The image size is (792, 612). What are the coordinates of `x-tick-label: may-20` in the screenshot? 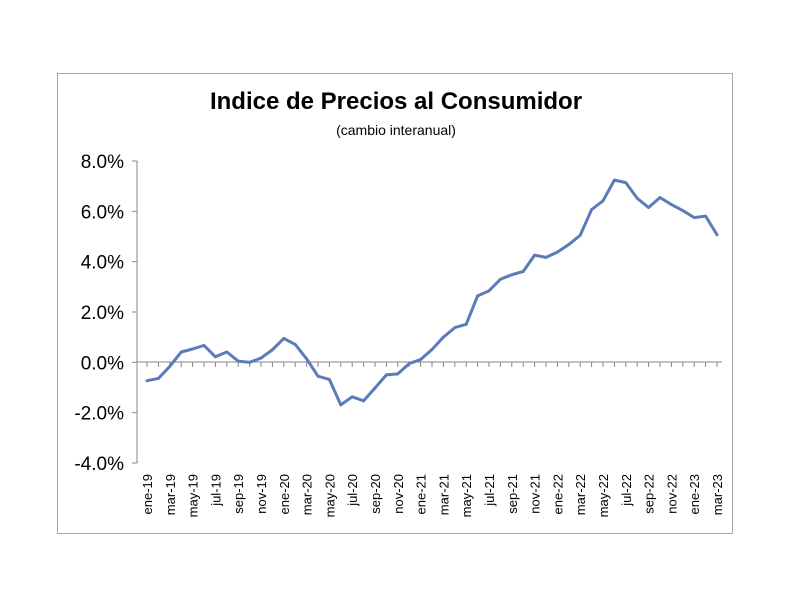 It's located at (329, 495).